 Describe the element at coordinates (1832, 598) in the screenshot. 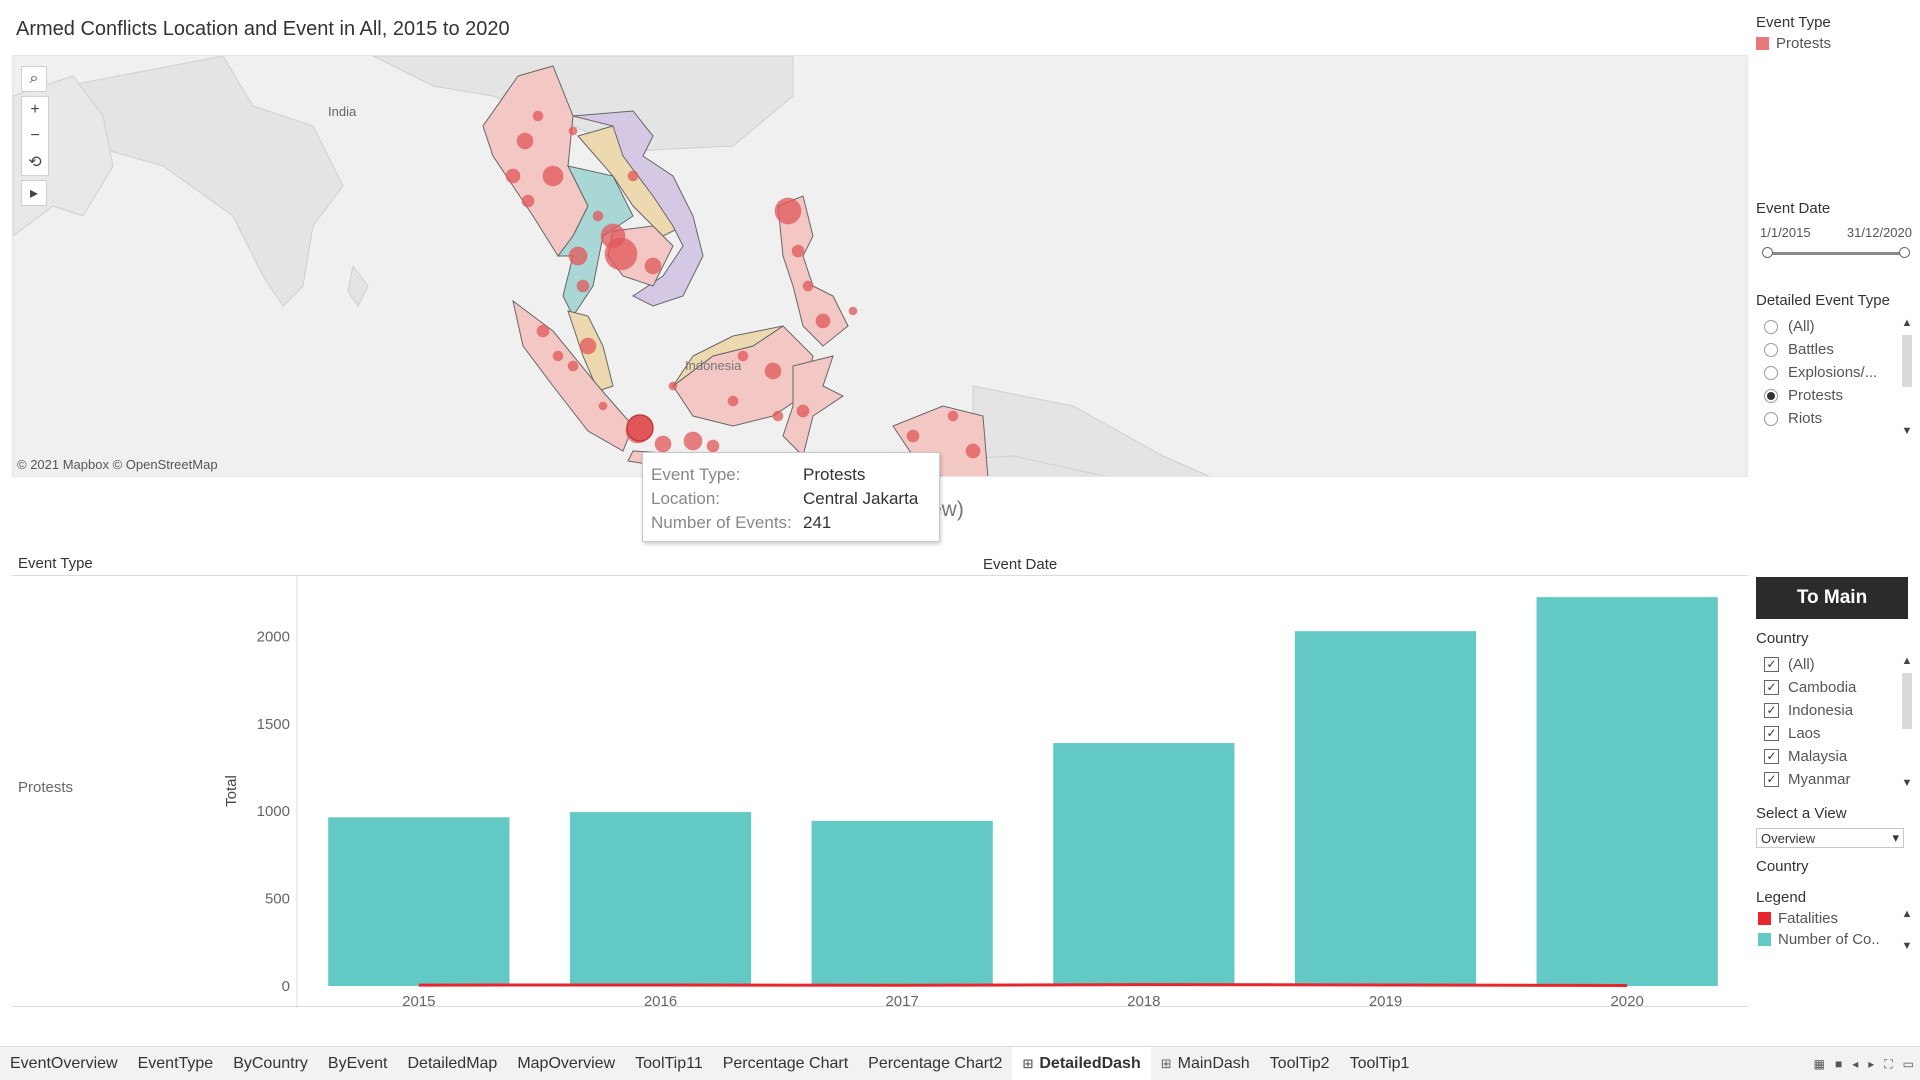

I see `to-main-button: To Main` at that location.